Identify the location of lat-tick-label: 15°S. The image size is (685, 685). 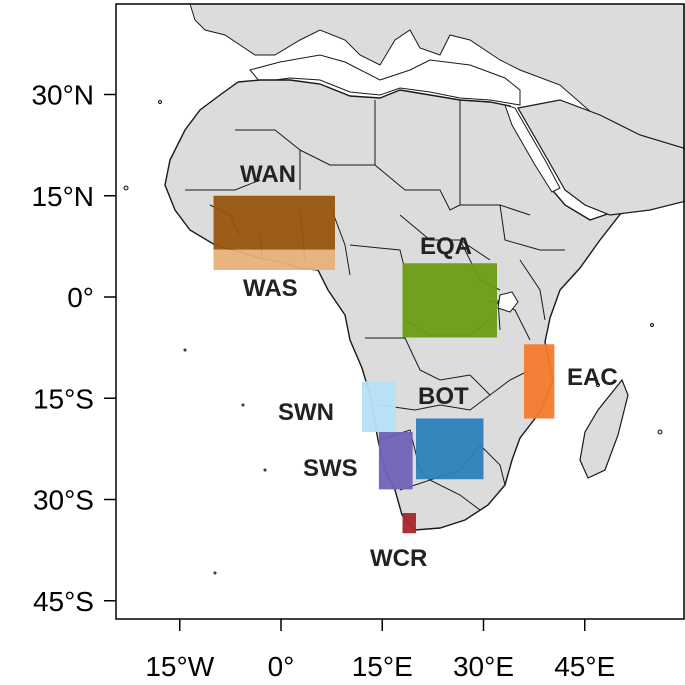
(63, 398).